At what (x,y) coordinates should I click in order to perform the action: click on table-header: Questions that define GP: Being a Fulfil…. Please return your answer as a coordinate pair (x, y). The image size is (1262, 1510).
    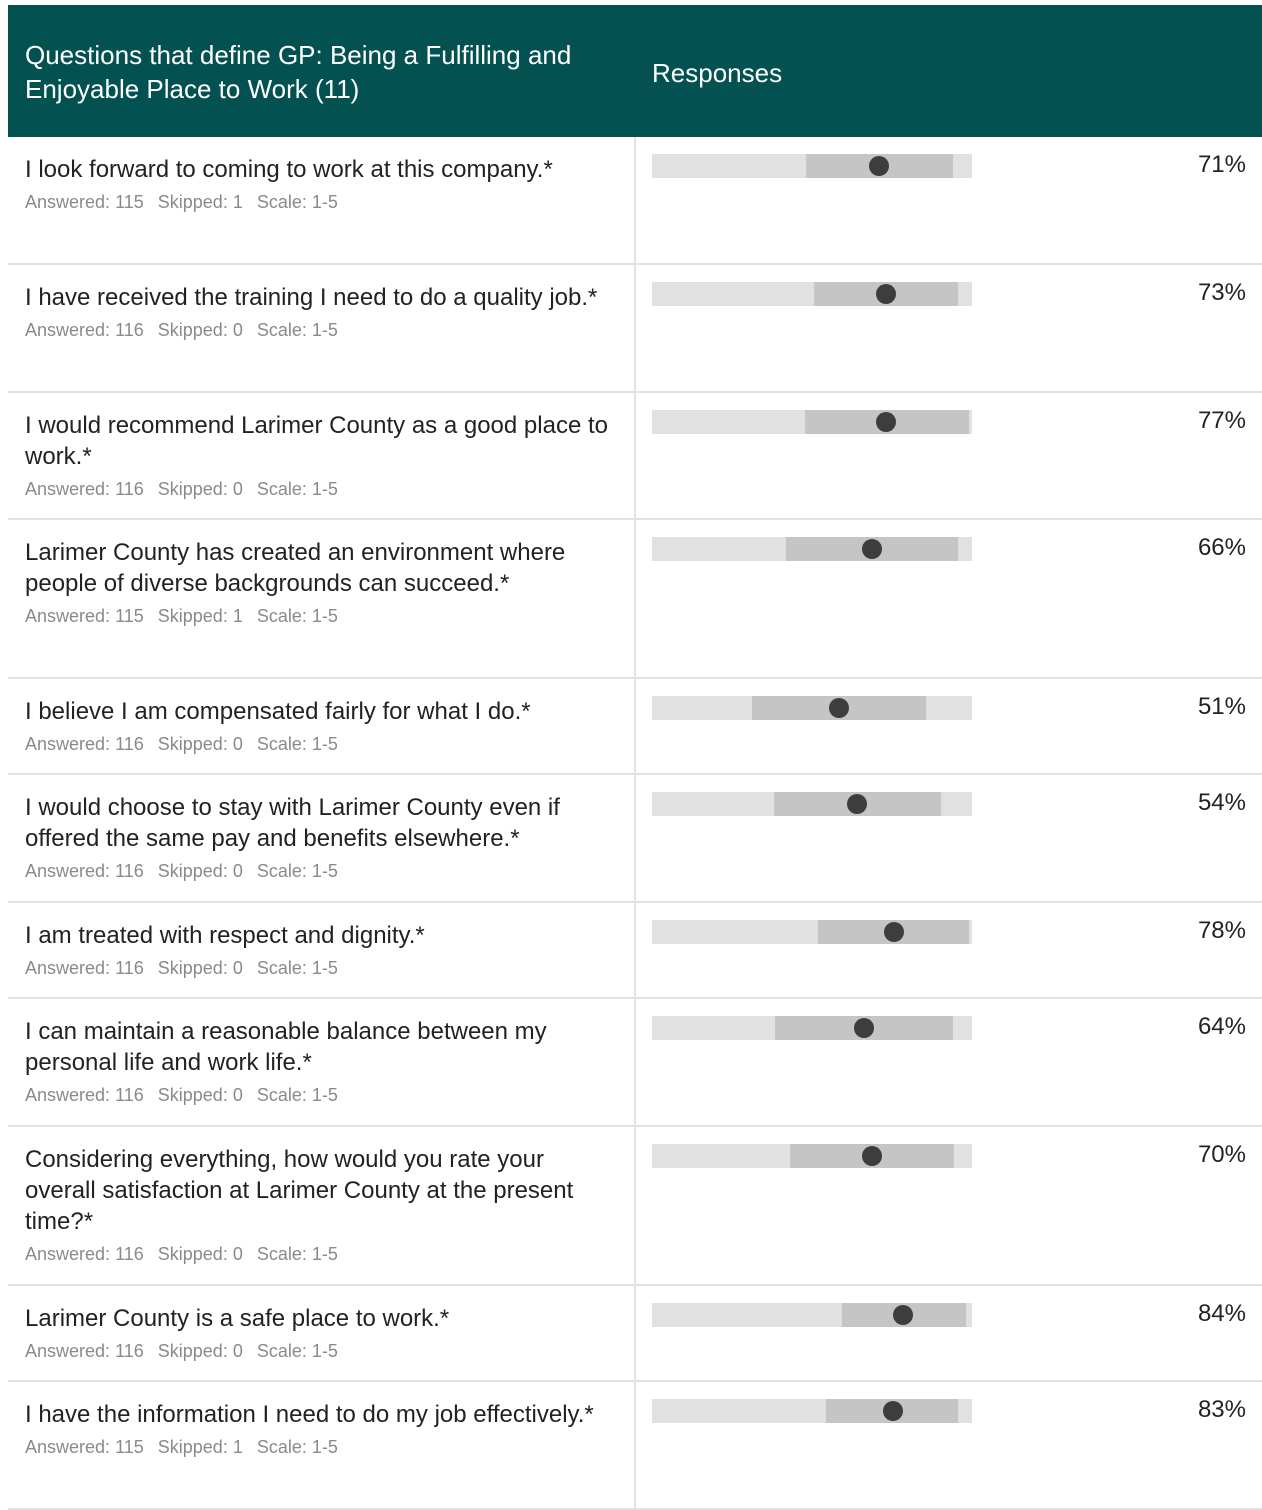
    Looking at the image, I should click on (635, 71).